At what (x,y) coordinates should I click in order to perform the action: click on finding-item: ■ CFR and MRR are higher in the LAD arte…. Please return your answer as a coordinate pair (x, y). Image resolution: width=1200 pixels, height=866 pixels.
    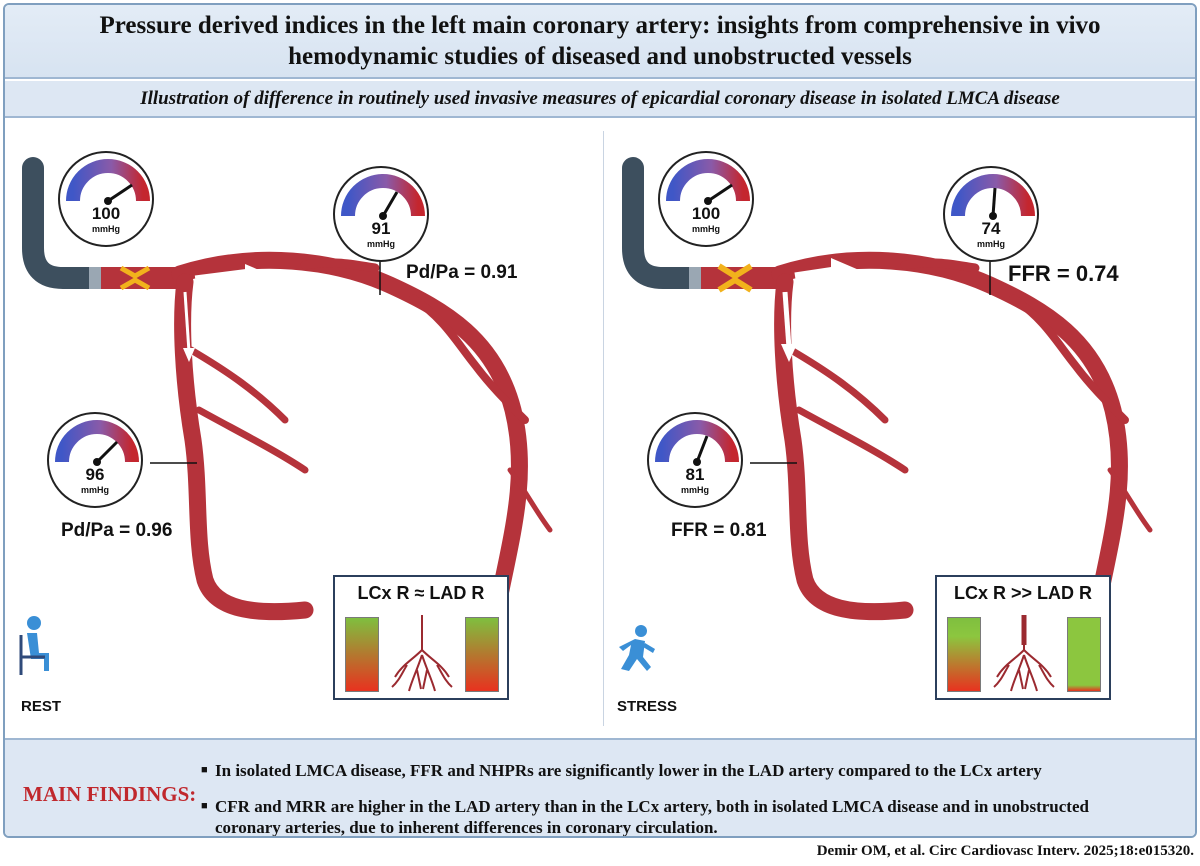
    Looking at the image, I should click on (673, 816).